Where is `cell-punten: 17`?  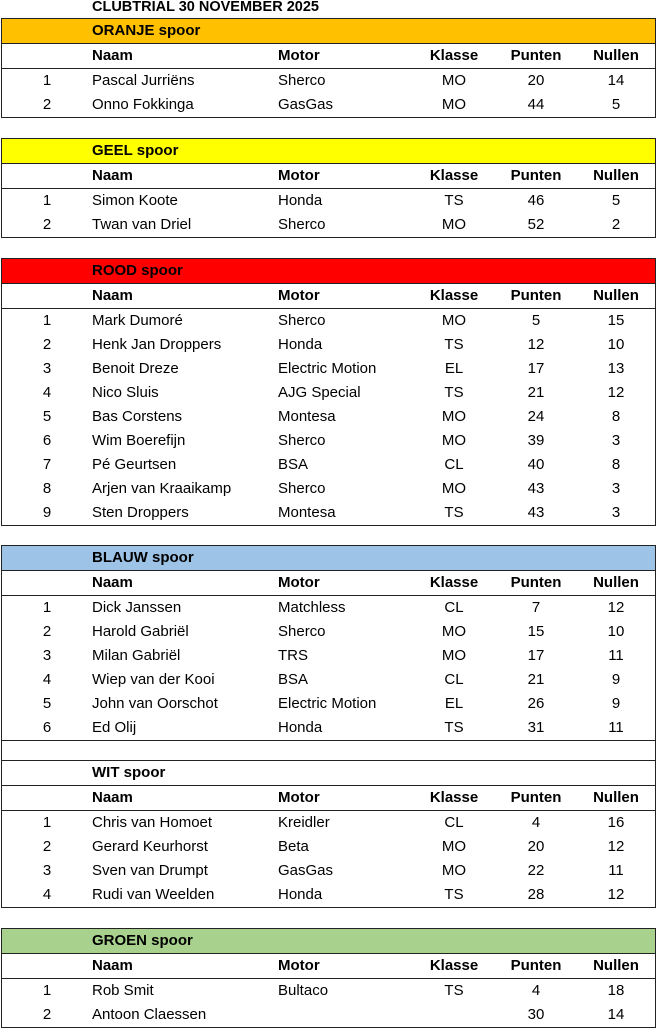
cell-punten: 17 is located at coordinates (536, 655).